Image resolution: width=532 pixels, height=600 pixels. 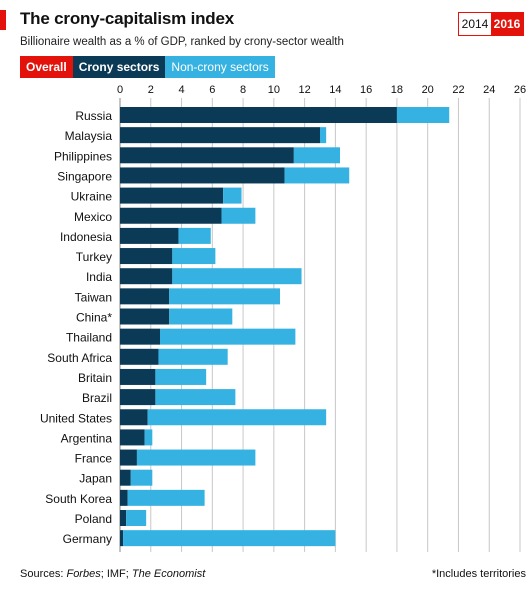 What do you see at coordinates (397, 90) in the screenshot?
I see `x-tick-label: 18` at bounding box center [397, 90].